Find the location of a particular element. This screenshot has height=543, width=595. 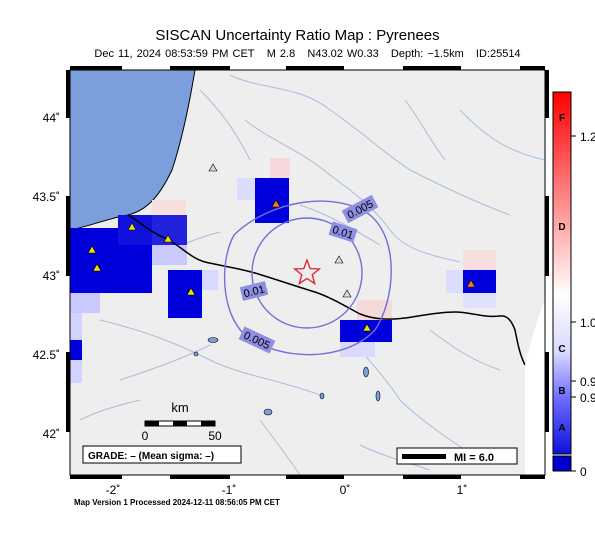

event-magnitude: M 2.8 is located at coordinates (281, 54).